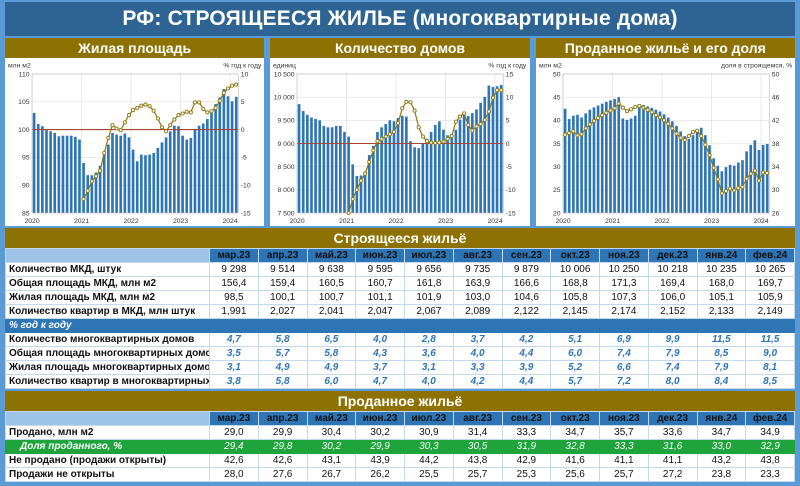 The image size is (800, 486). I want to click on right-axis-caption: доля в строящемся, %, so click(756, 66).